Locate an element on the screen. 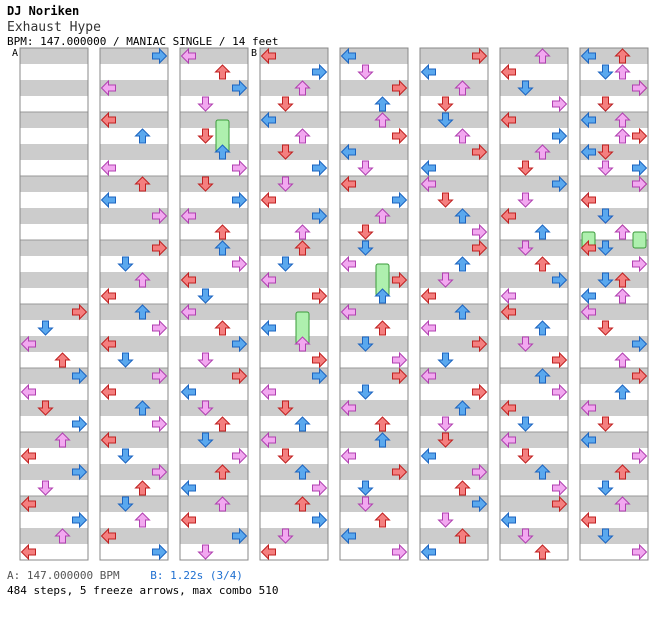 The image size is (672, 620). artist-name: DJ Noriken is located at coordinates (43, 11).